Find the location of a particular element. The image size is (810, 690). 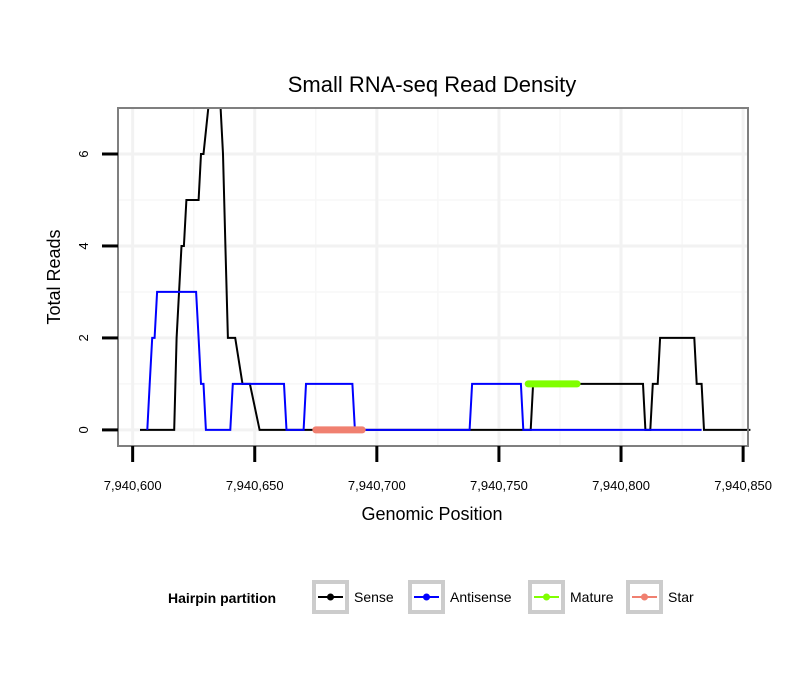

legend-items: Sense Antisense Mature Star is located at coordinates (503, 597).